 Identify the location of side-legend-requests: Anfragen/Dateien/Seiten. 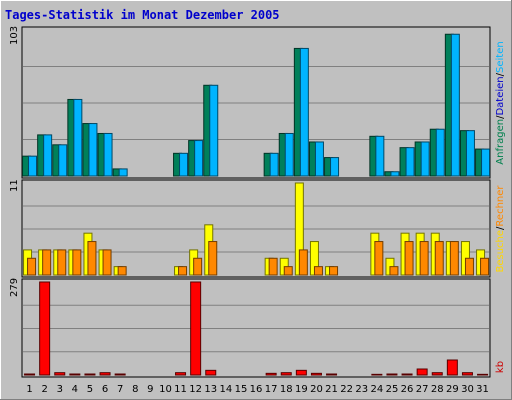
(500, 102).